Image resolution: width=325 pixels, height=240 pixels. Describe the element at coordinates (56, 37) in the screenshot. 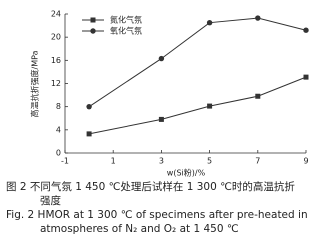

I see `y-tick-label: 20` at that location.